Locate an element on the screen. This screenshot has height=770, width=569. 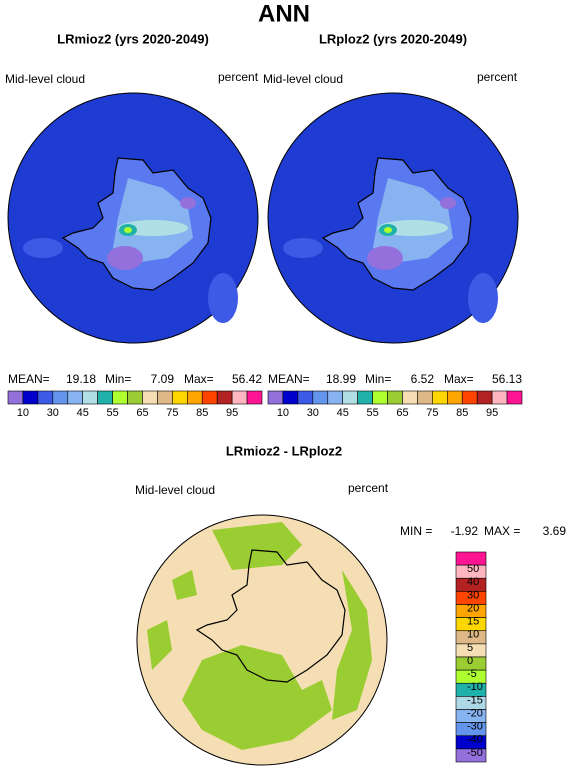
stat-value: 56.42 is located at coordinates (247, 379).